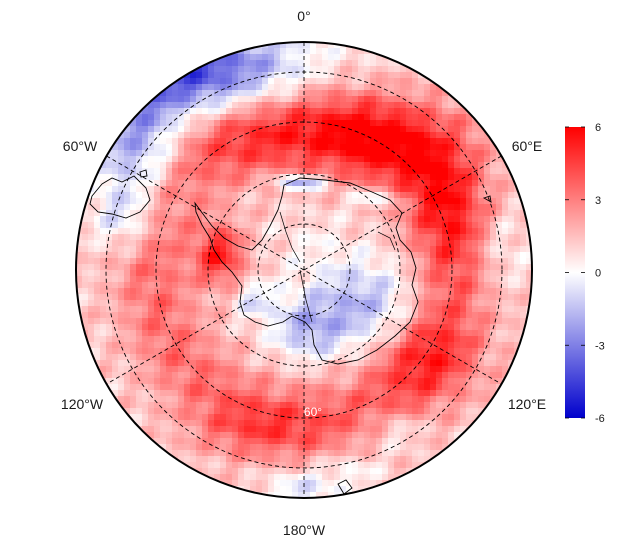 The height and width of the screenshot is (552, 625). Describe the element at coordinates (313, 412) in the screenshot. I see `lat-label-60: 60°` at that location.